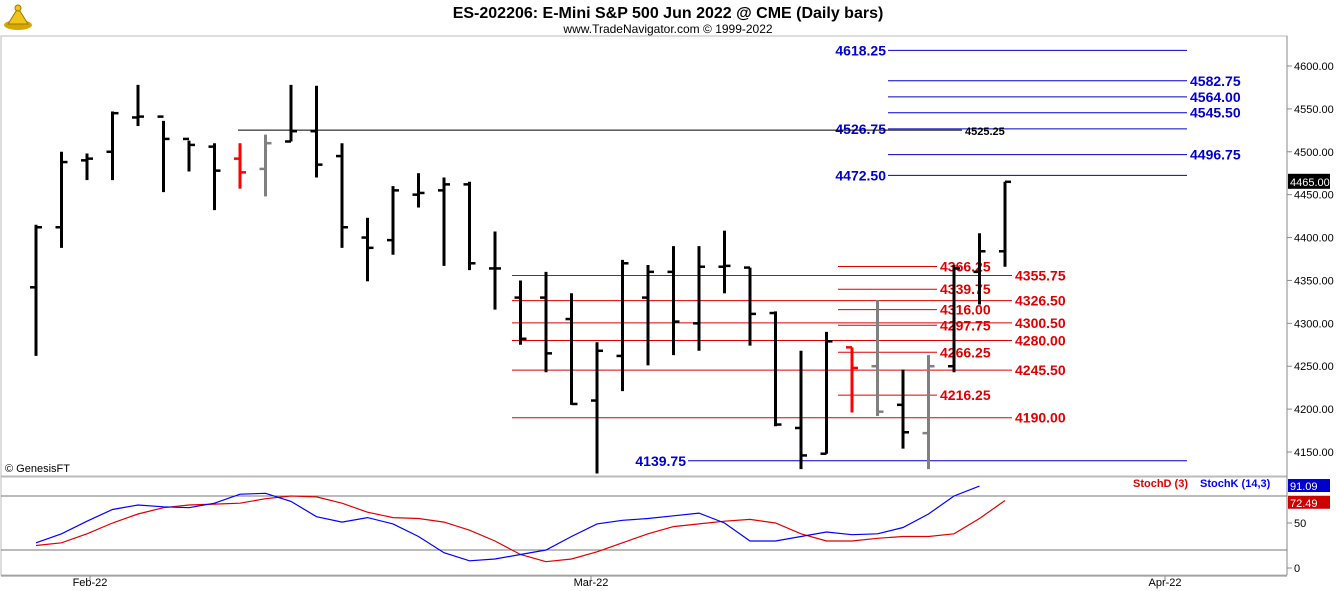  I want to click on price-tick-label: 4450.00, so click(1314, 196).